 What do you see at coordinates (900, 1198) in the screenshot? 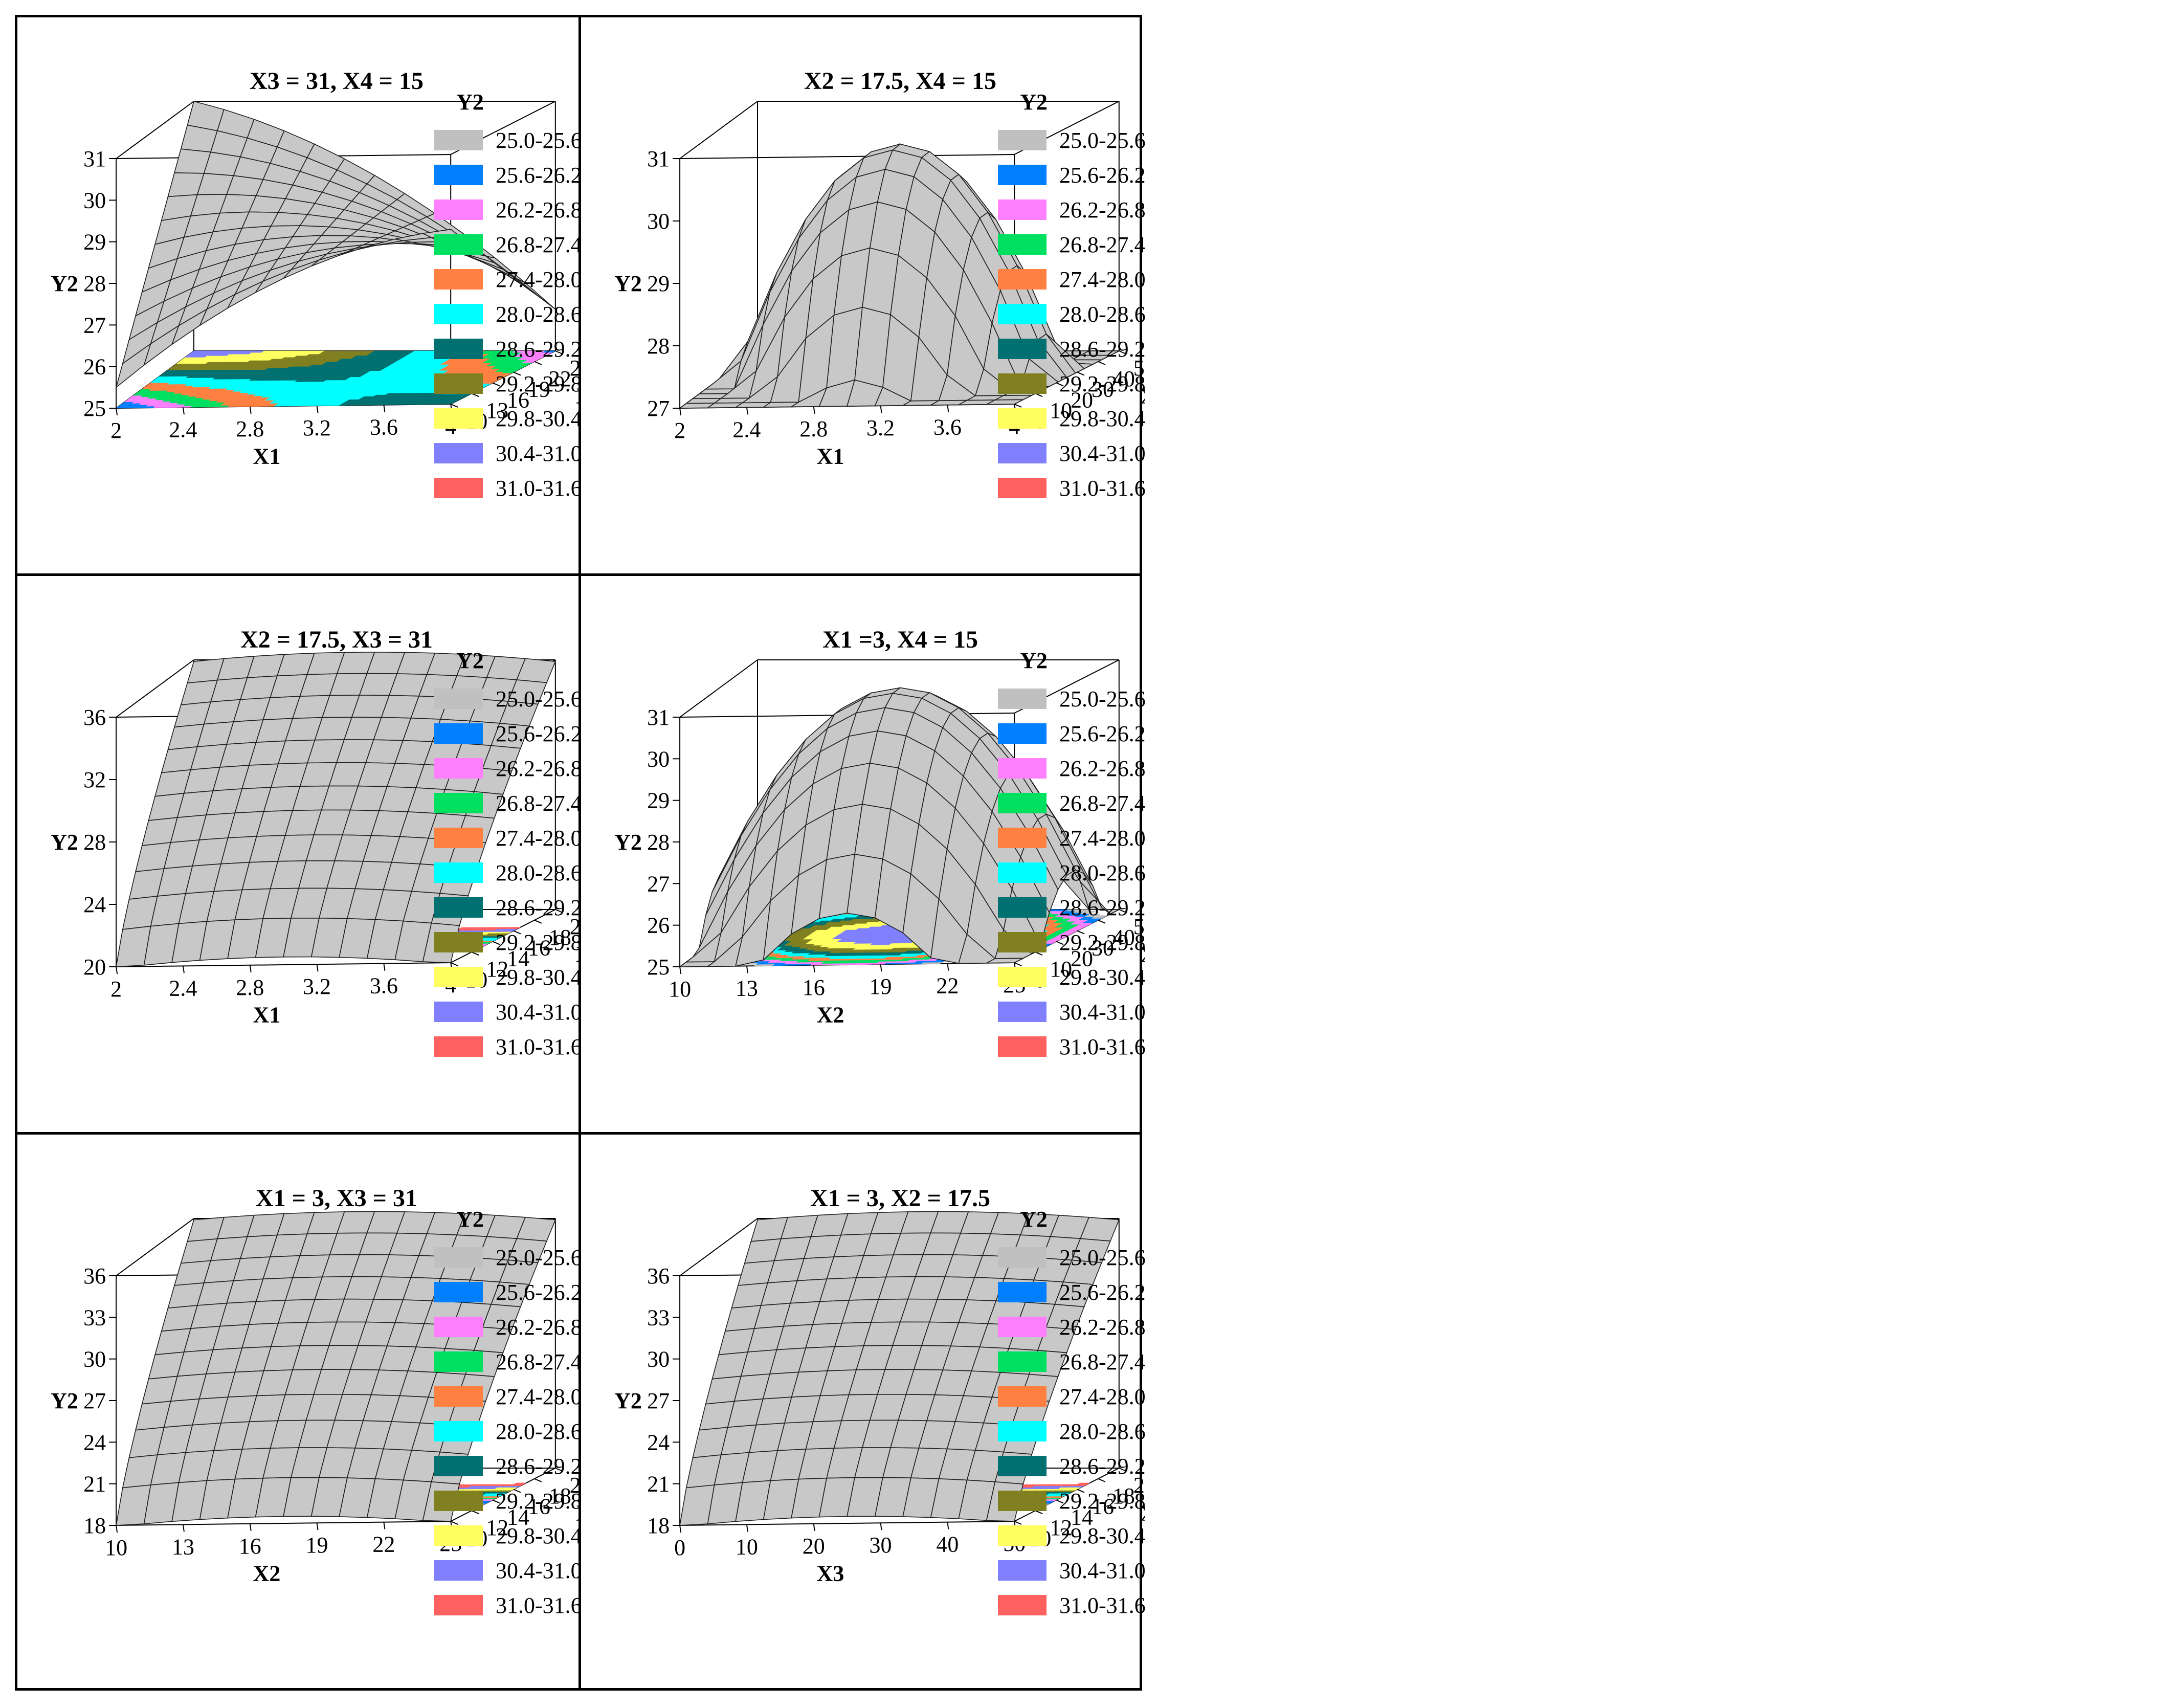
I see `chart-title: X1 = 3, X2 = 17.5` at bounding box center [900, 1198].